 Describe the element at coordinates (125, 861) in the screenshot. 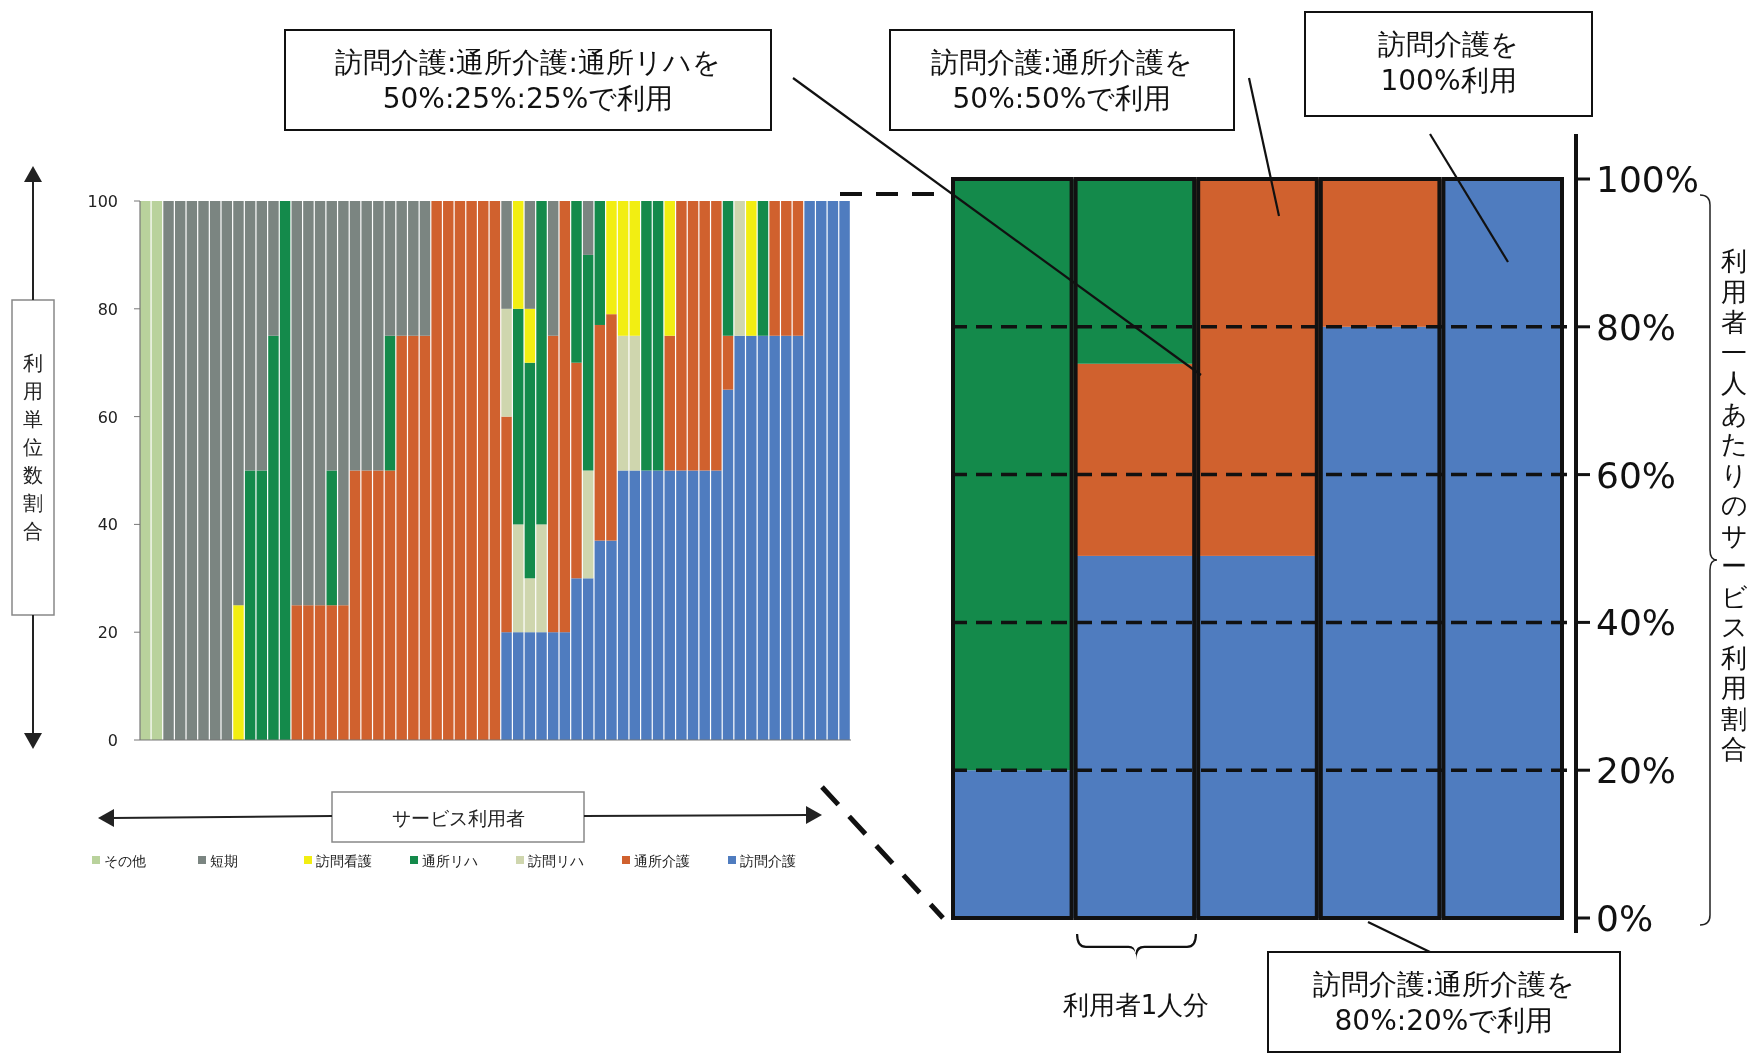

I see `legend-label: その他` at that location.